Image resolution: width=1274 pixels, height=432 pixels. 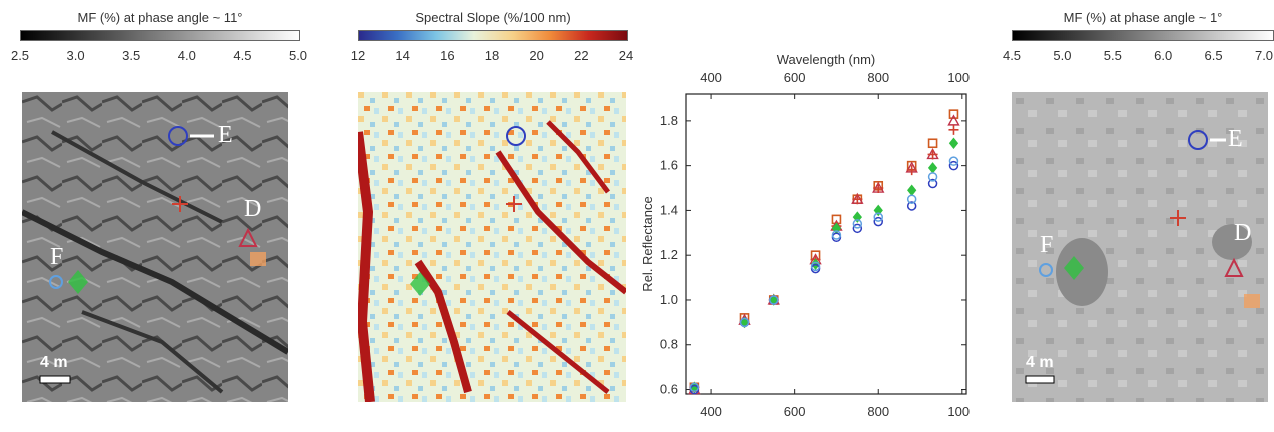 I want to click on colorbar-tick-label: 6.5, so click(x=1213, y=55).